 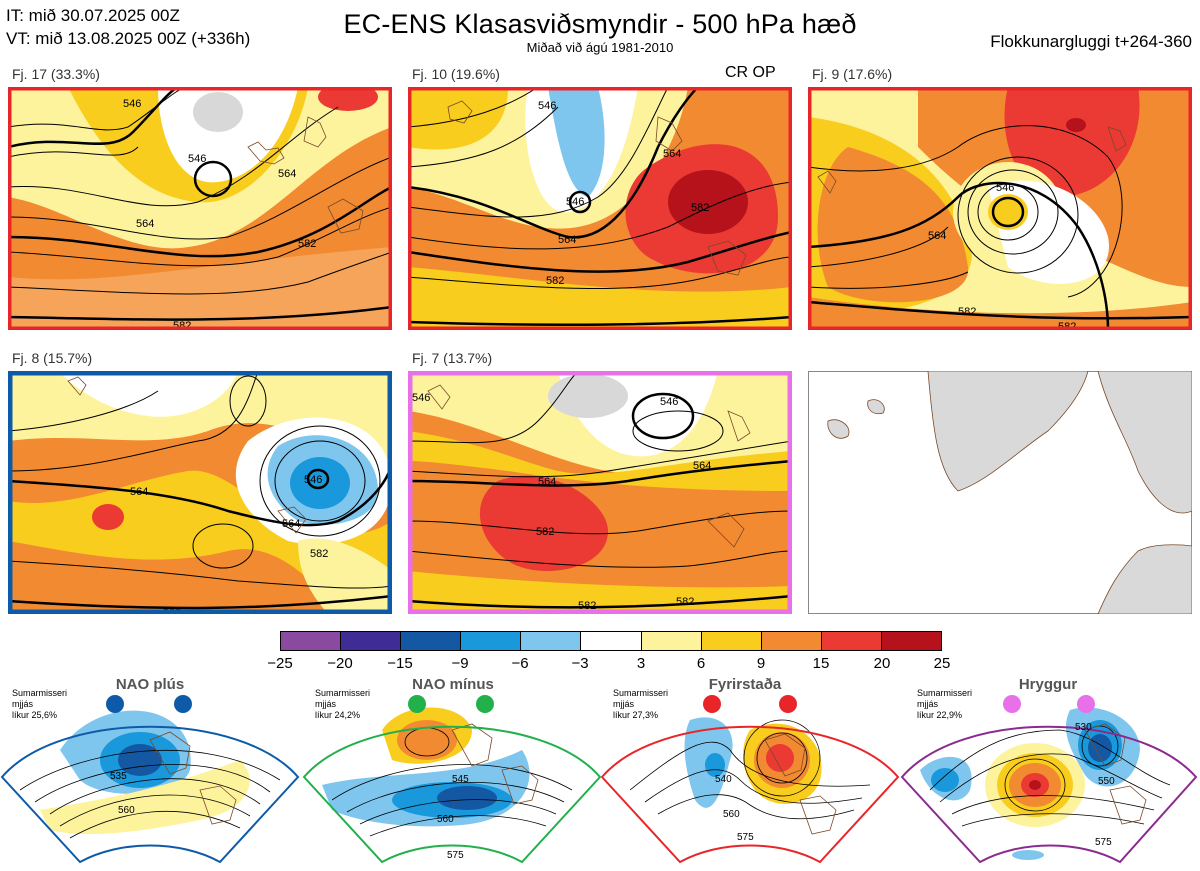 What do you see at coordinates (56, 74) in the screenshot?
I see `panel-label-1: Fj. 17 (33.3%)` at bounding box center [56, 74].